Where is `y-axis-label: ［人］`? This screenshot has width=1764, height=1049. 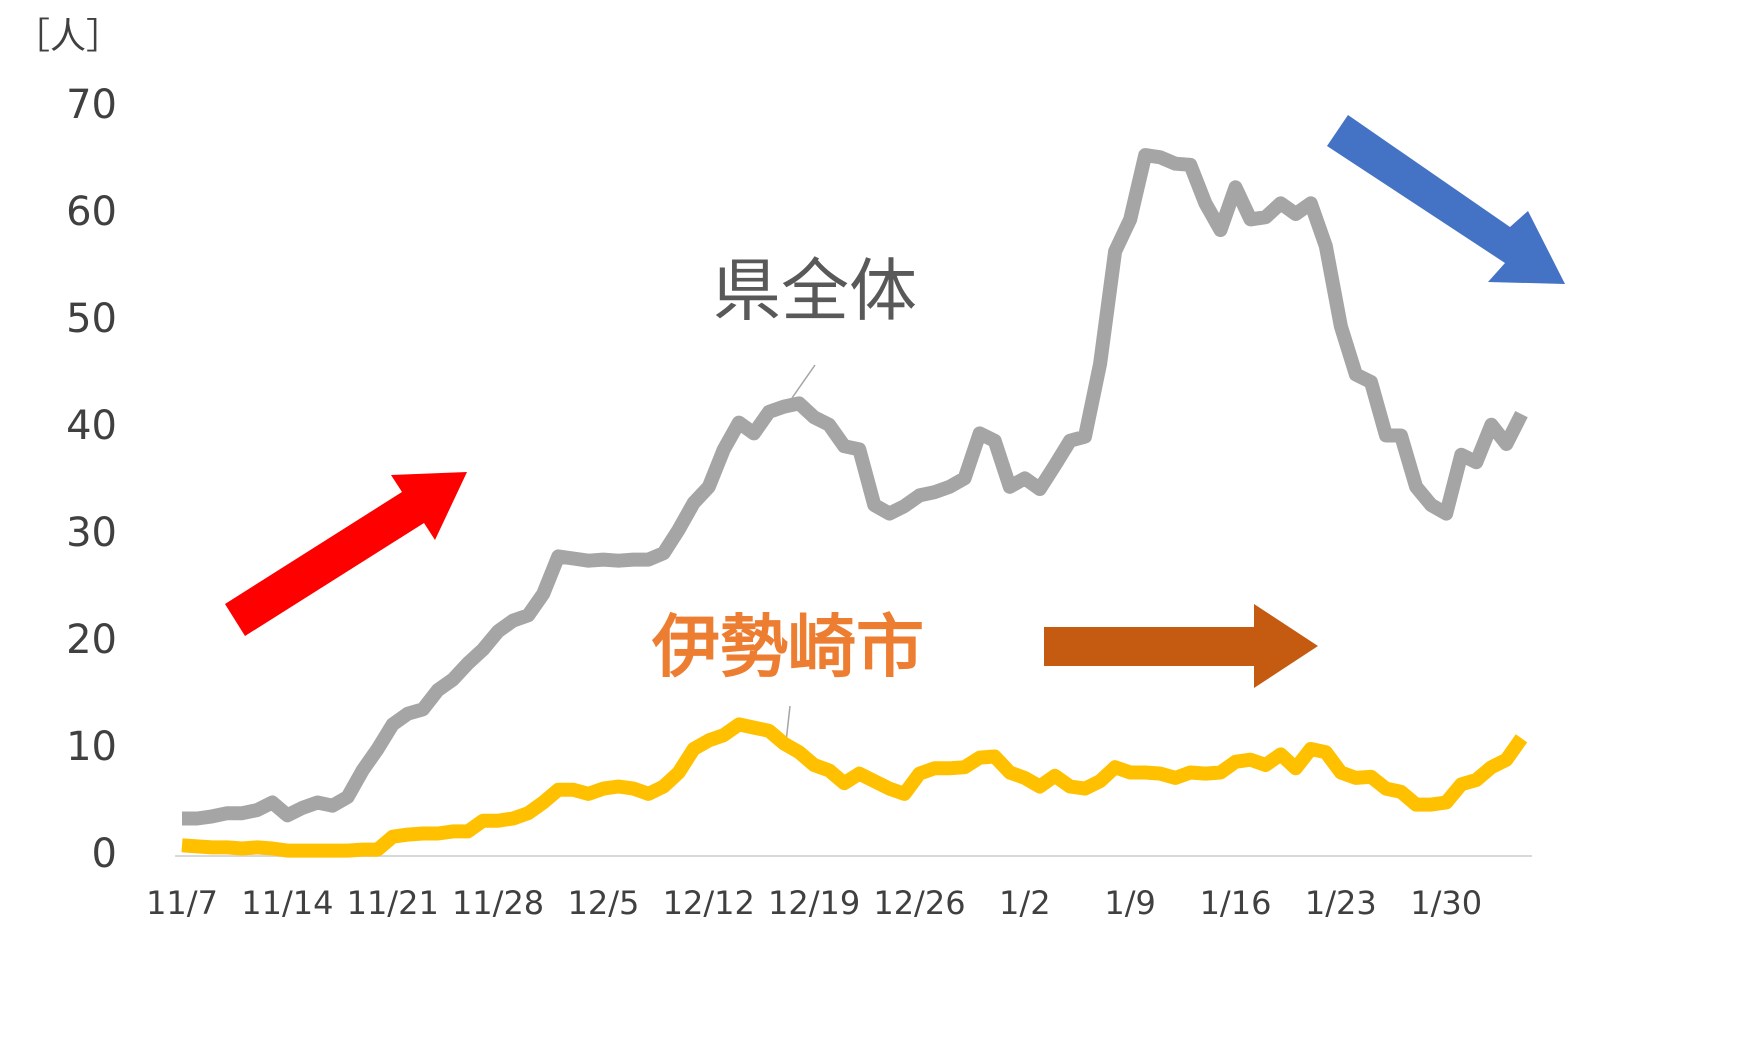
y-axis-label: ［人］ is located at coordinates (68, 36).